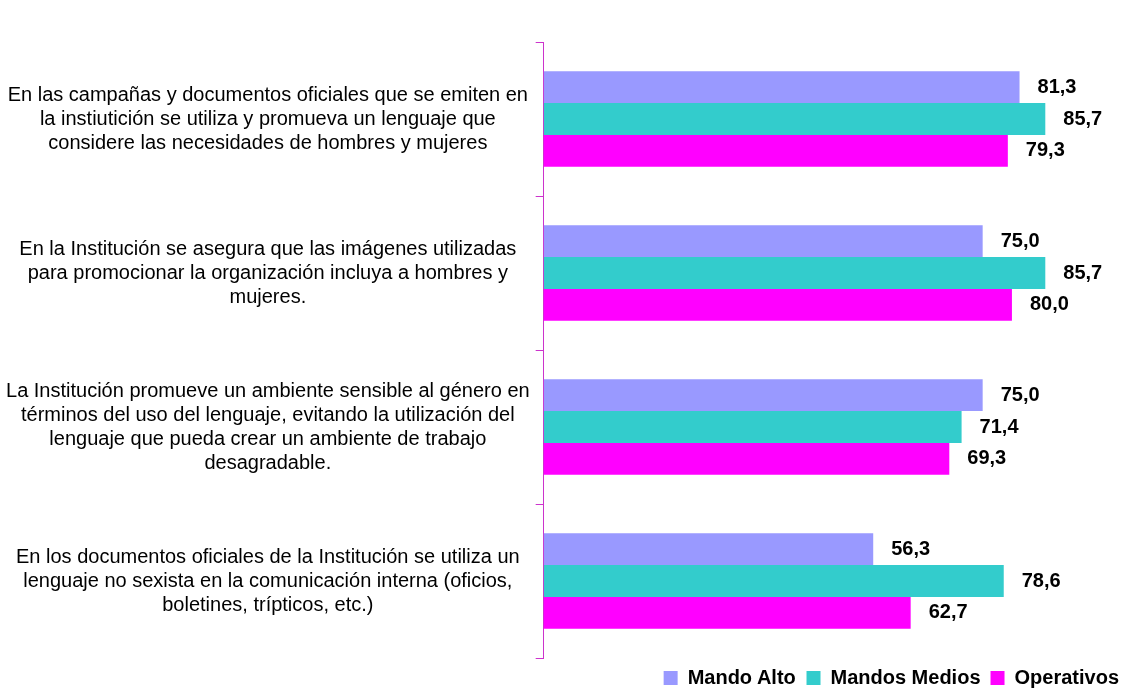 The width and height of the screenshot is (1139, 700). Describe the element at coordinates (987, 457) in the screenshot. I see `data-label: 69,3` at that location.